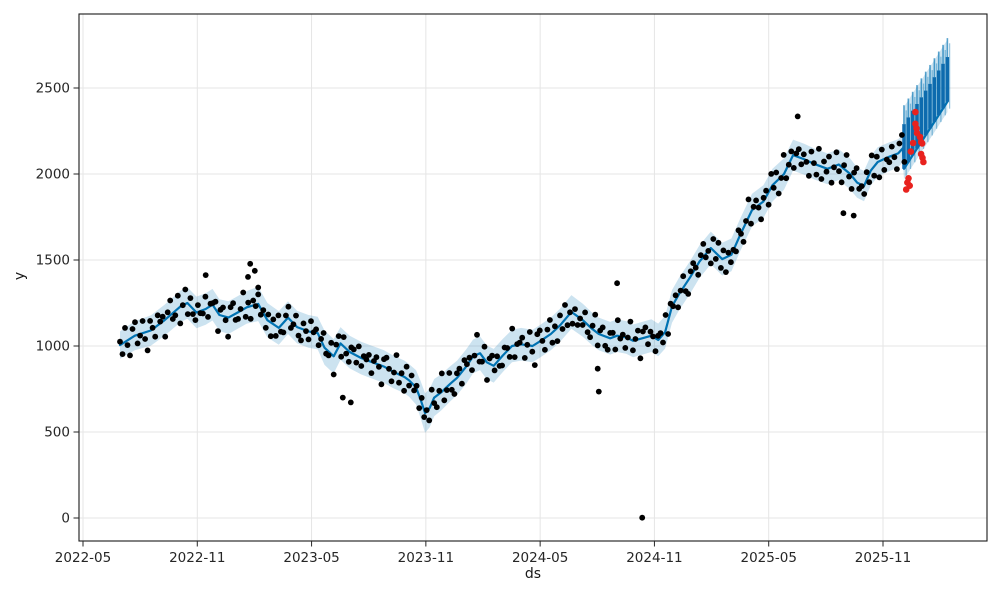  Describe the element at coordinates (769, 558) in the screenshot. I see `x-tick-label: 2025-05` at that location.